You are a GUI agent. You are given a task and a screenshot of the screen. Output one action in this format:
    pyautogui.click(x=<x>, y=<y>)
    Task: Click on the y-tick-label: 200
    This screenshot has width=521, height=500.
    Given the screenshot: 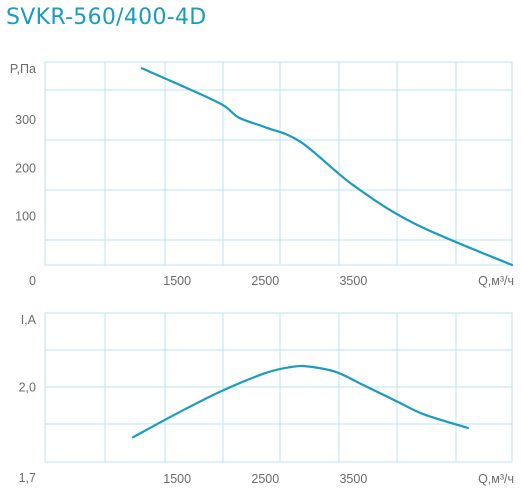 What is the action you would take?
    pyautogui.click(x=25, y=168)
    